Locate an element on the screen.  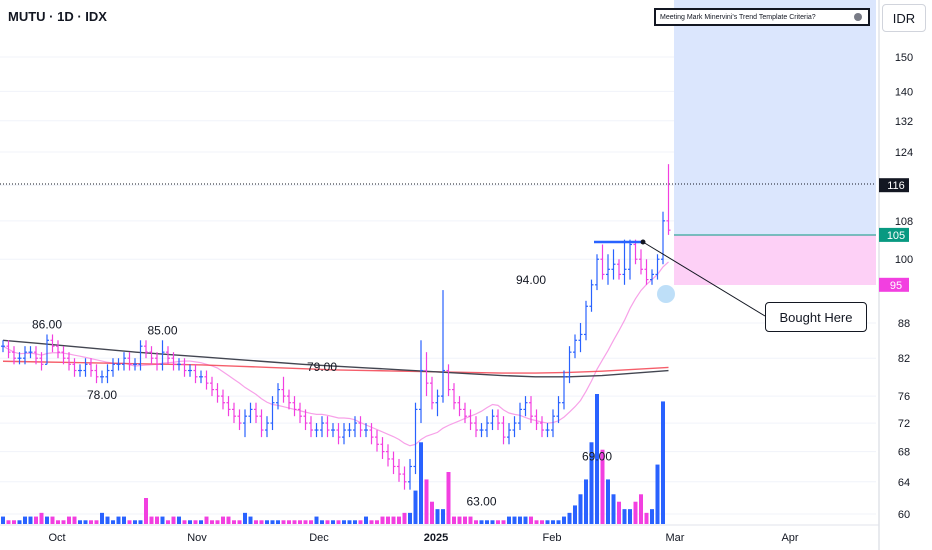
price-annotation: 94.00 is located at coordinates (531, 280).